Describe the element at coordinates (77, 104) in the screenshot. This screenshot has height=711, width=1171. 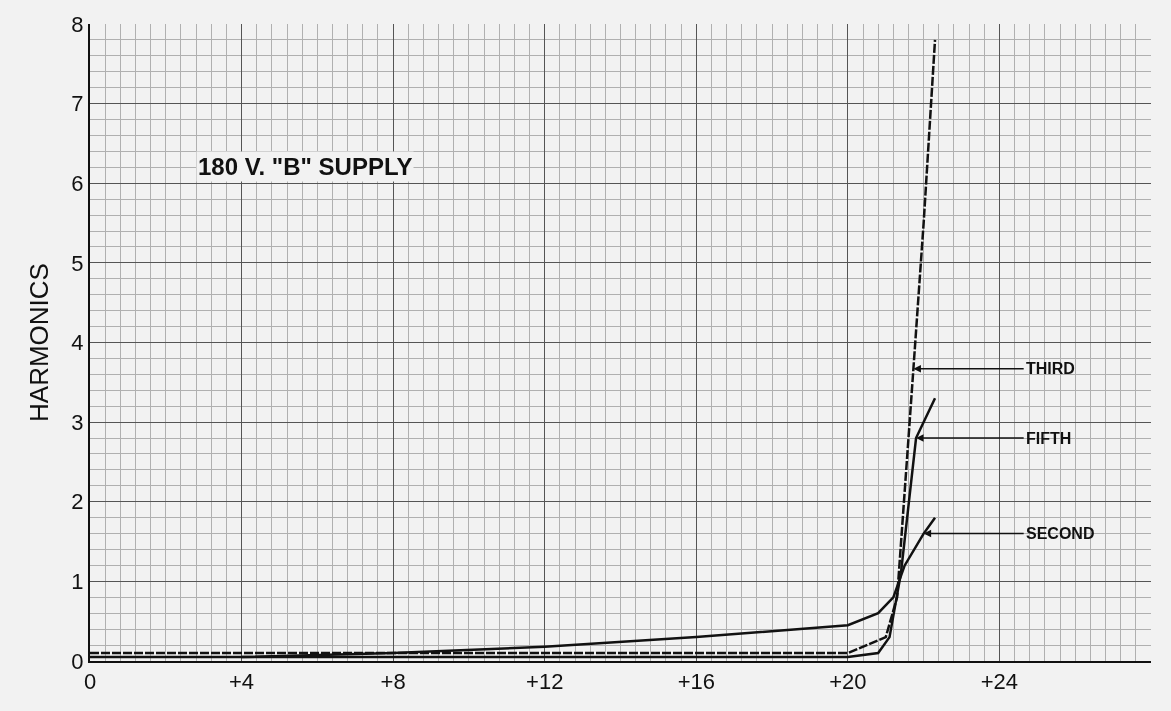
I see `y-tick-label: 7` at that location.